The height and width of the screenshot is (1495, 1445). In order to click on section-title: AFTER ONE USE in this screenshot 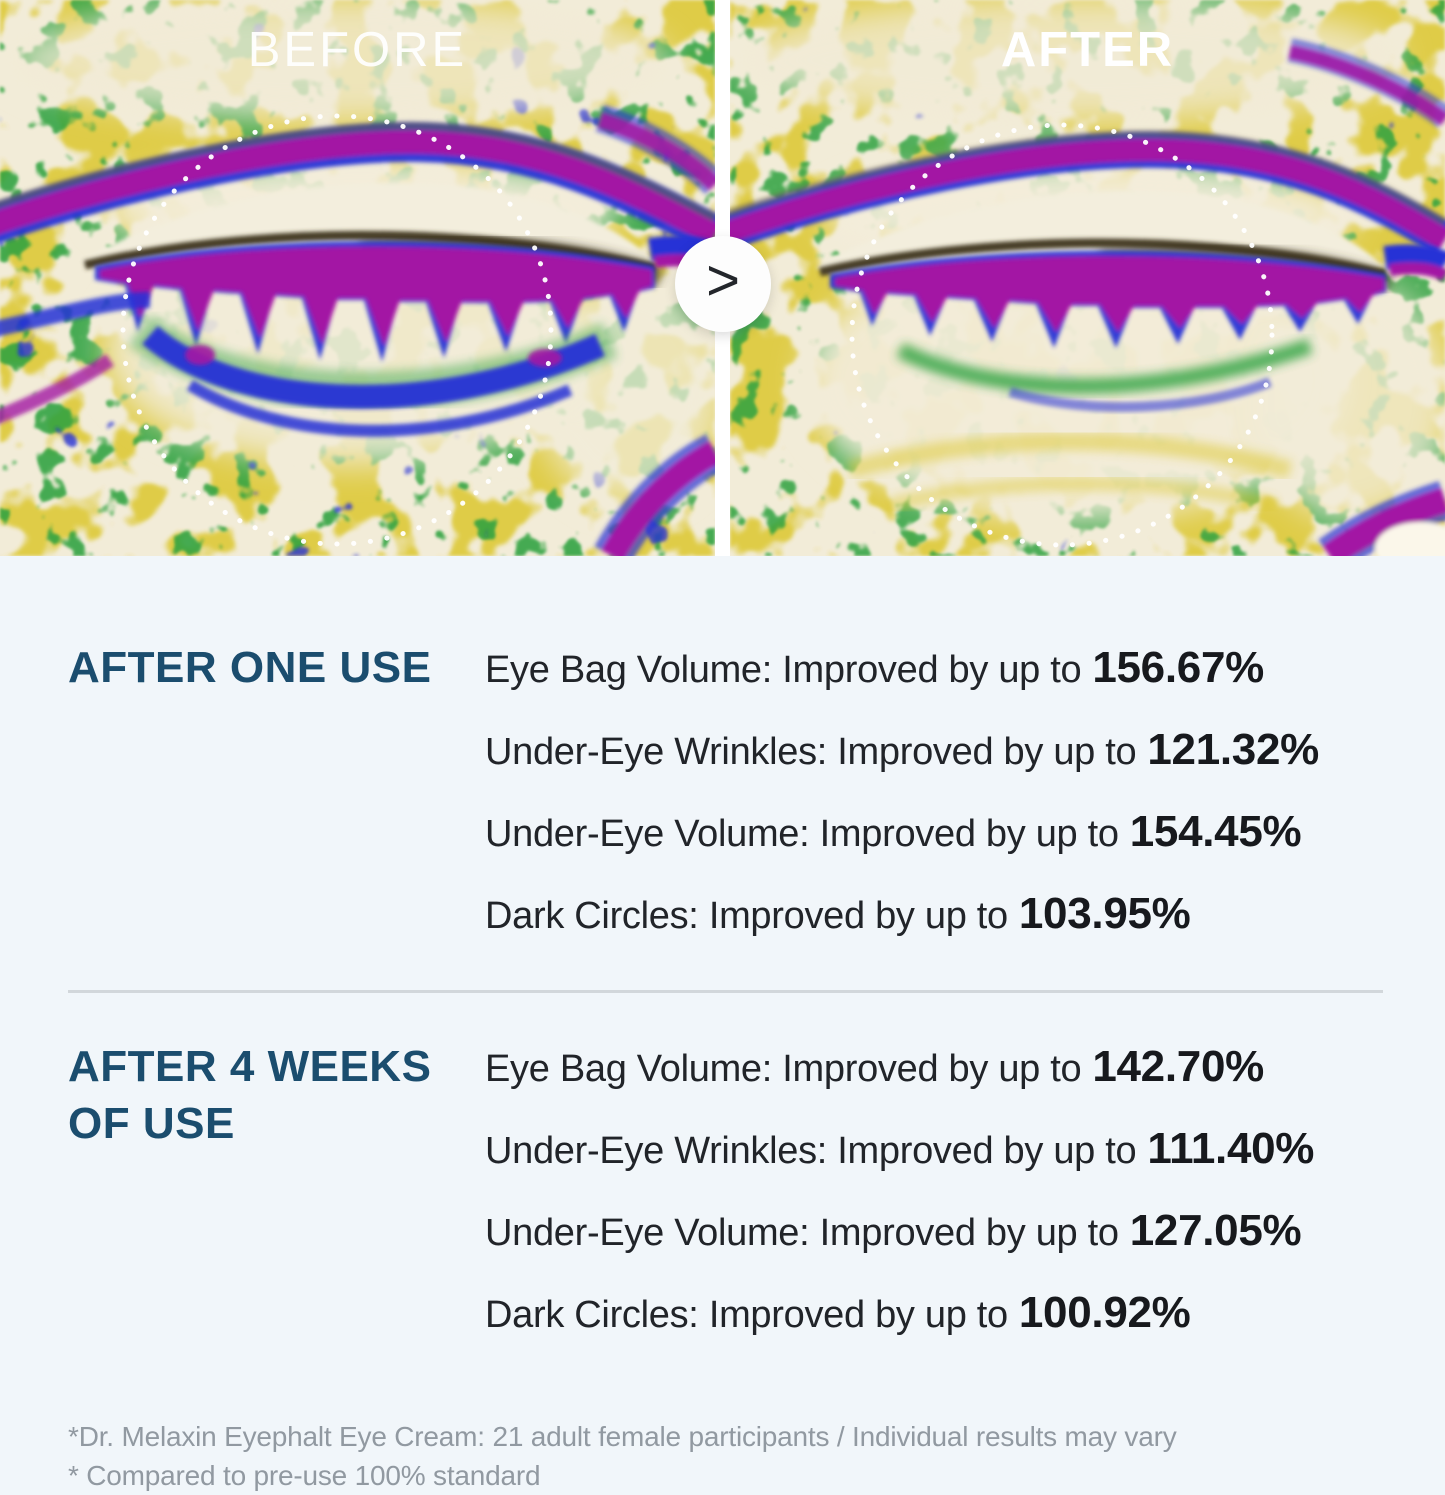, I will do `click(250, 667)`.